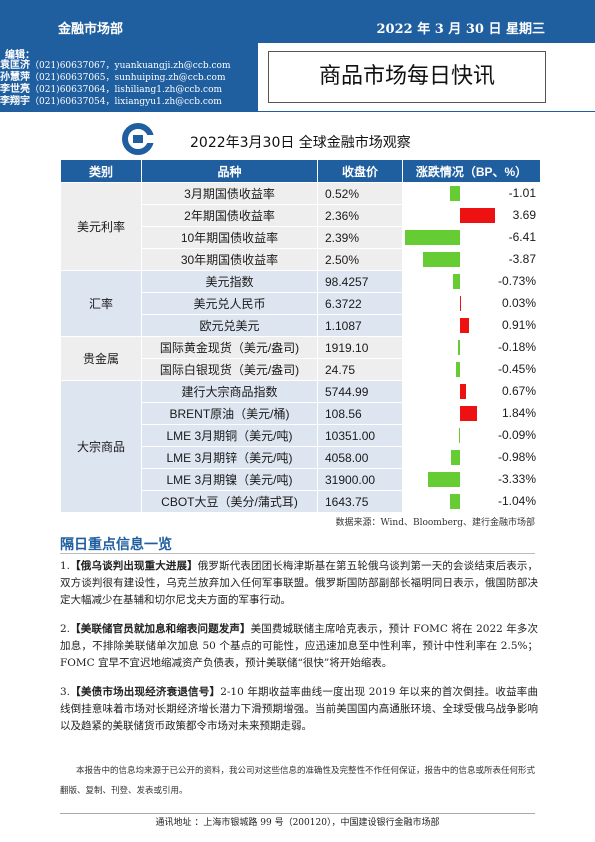  Describe the element at coordinates (65, 629) in the screenshot. I see `news-number: 2.` at that location.